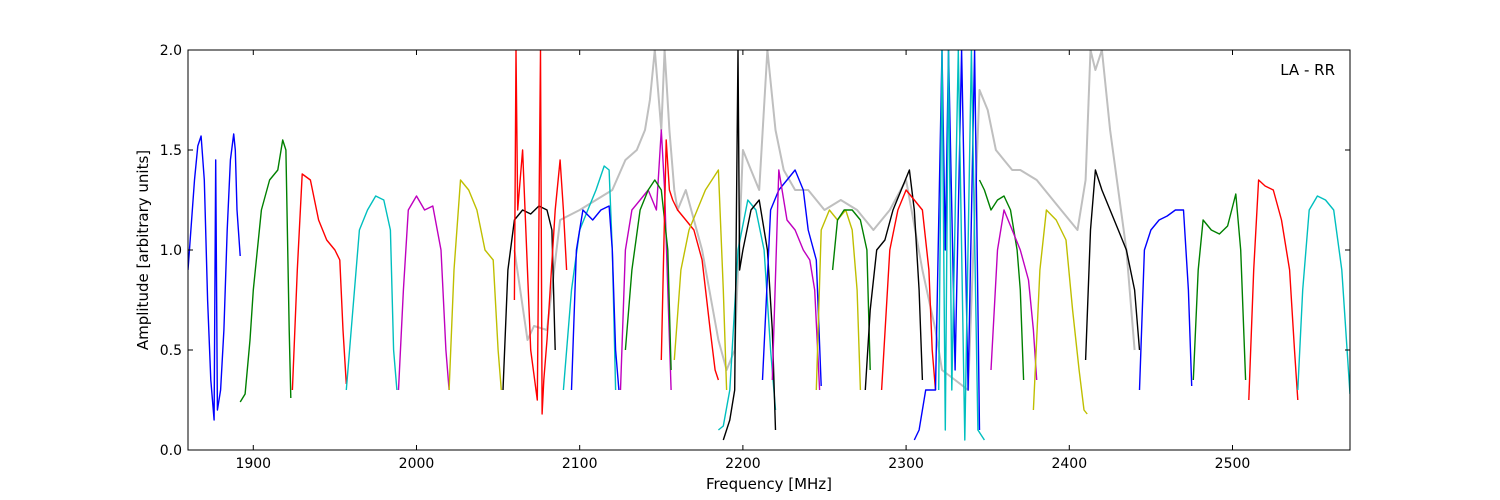  Describe the element at coordinates (171, 251) in the screenshot. I see `y-tick-label: 1.0` at that location.